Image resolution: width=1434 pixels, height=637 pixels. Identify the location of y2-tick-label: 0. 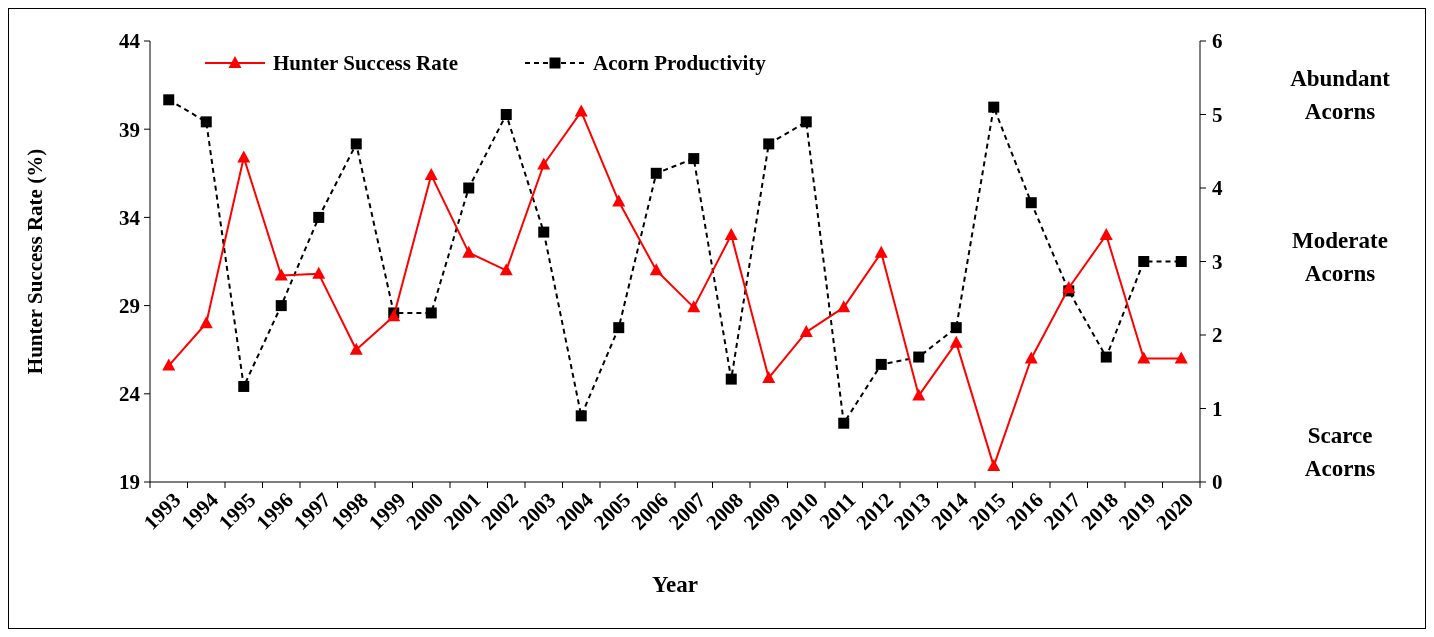
(1217, 482).